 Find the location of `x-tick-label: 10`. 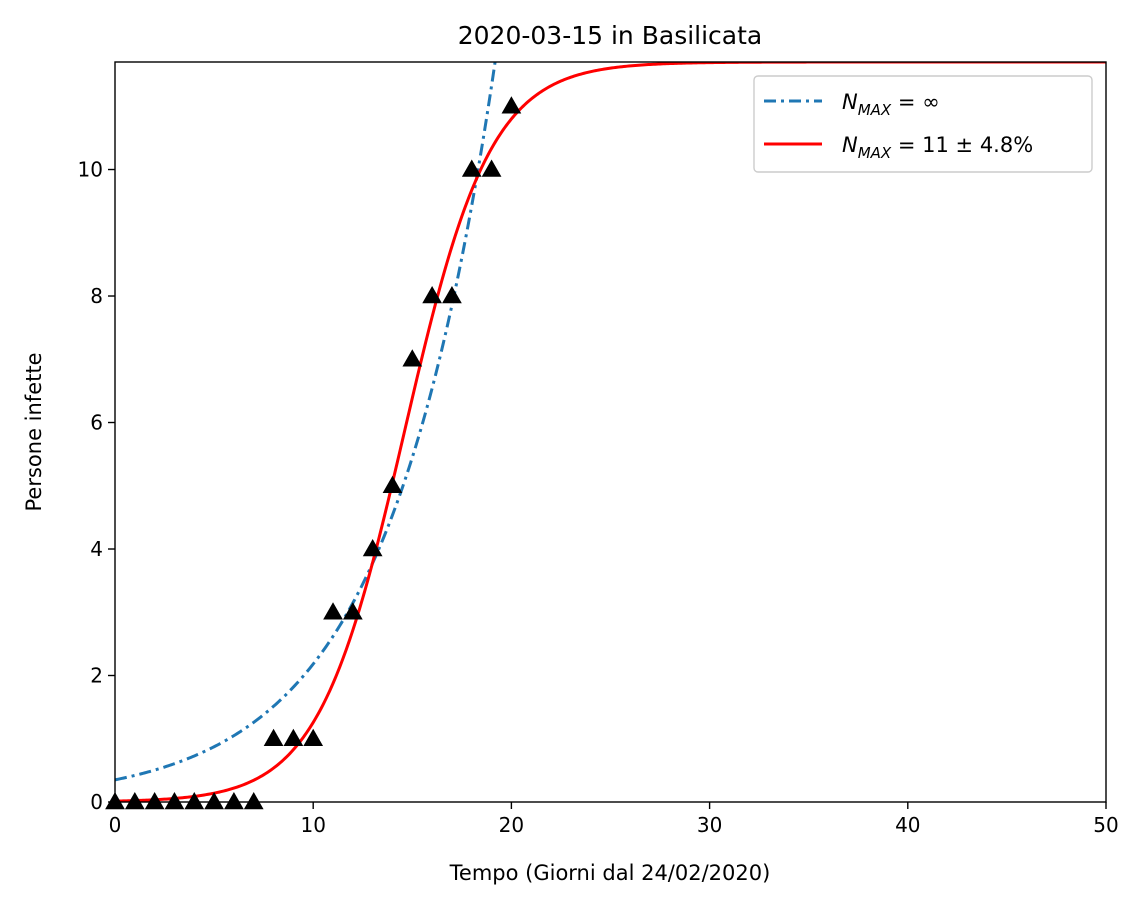

x-tick-label: 10 is located at coordinates (312, 825).